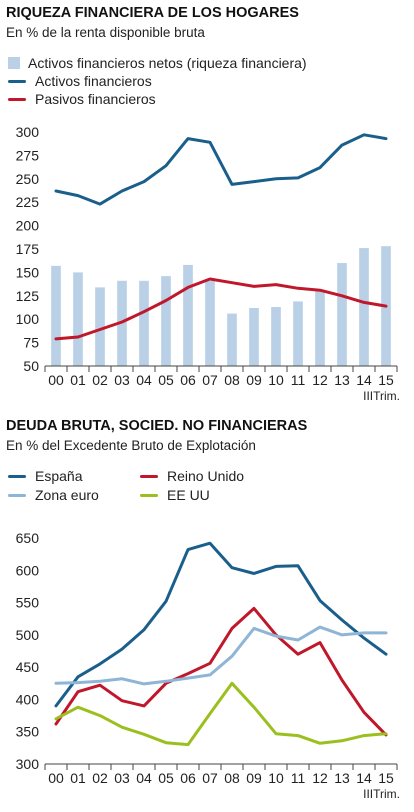 This screenshot has width=414, height=812. Describe the element at coordinates (28, 272) in the screenshot. I see `y-tick-label: 150` at that location.